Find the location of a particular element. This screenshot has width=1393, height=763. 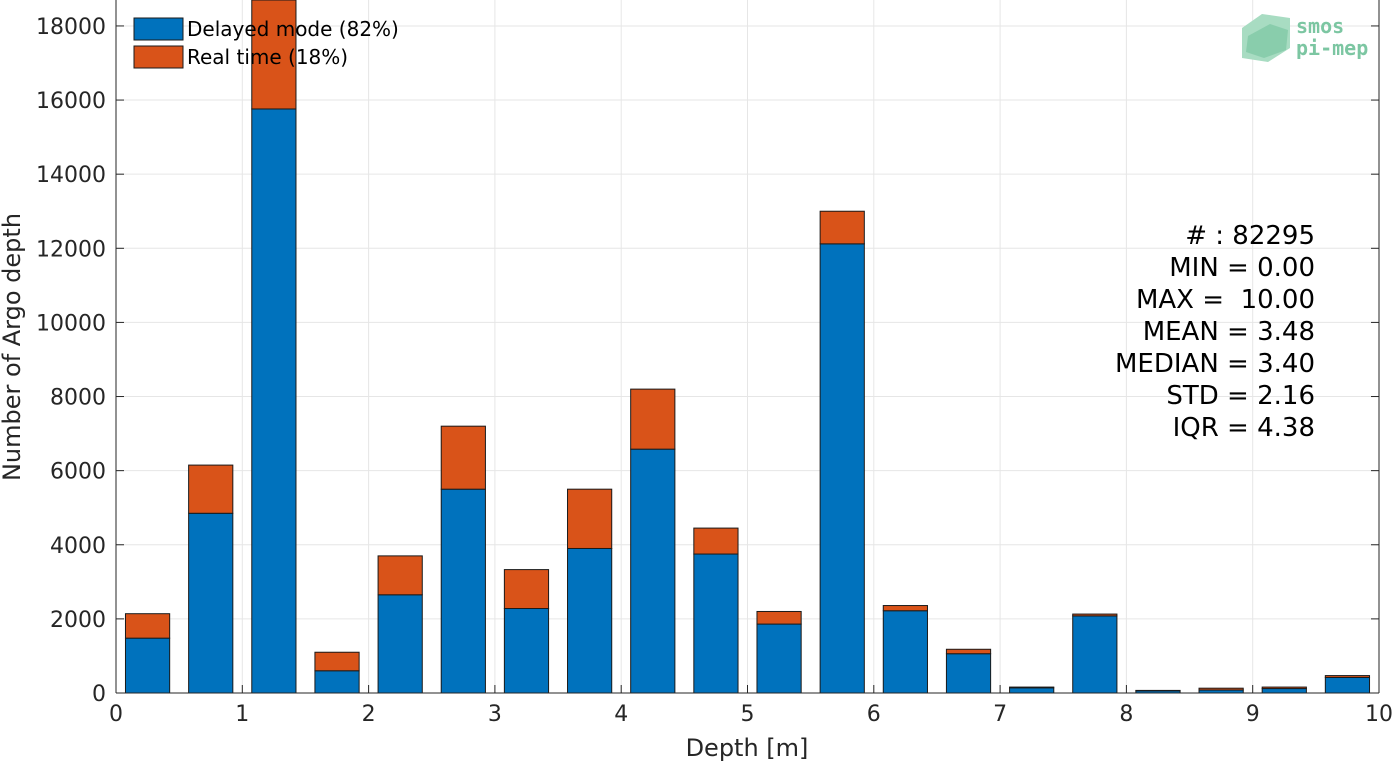

x-tick-label: 3 is located at coordinates (495, 714).